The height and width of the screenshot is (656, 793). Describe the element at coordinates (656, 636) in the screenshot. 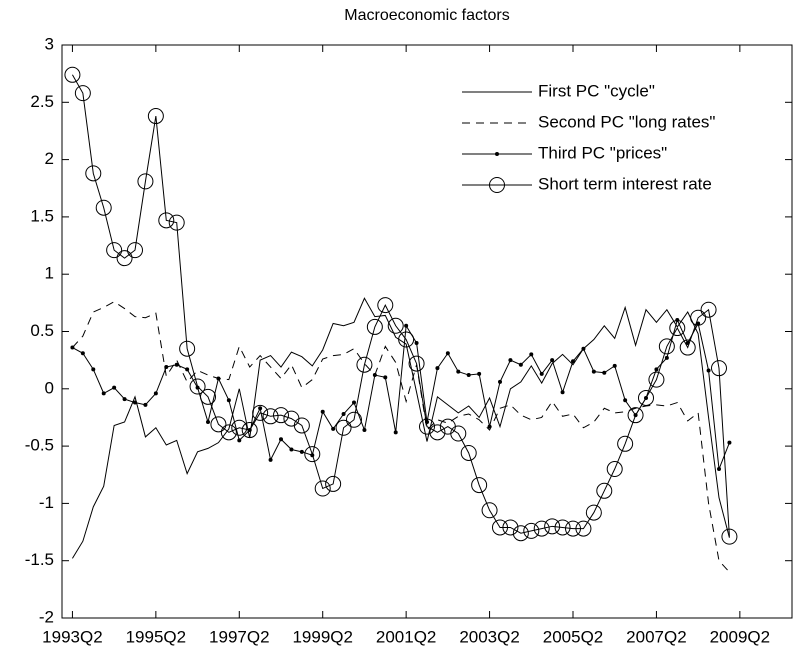

I see `x-tick-label: 2007Q2` at that location.